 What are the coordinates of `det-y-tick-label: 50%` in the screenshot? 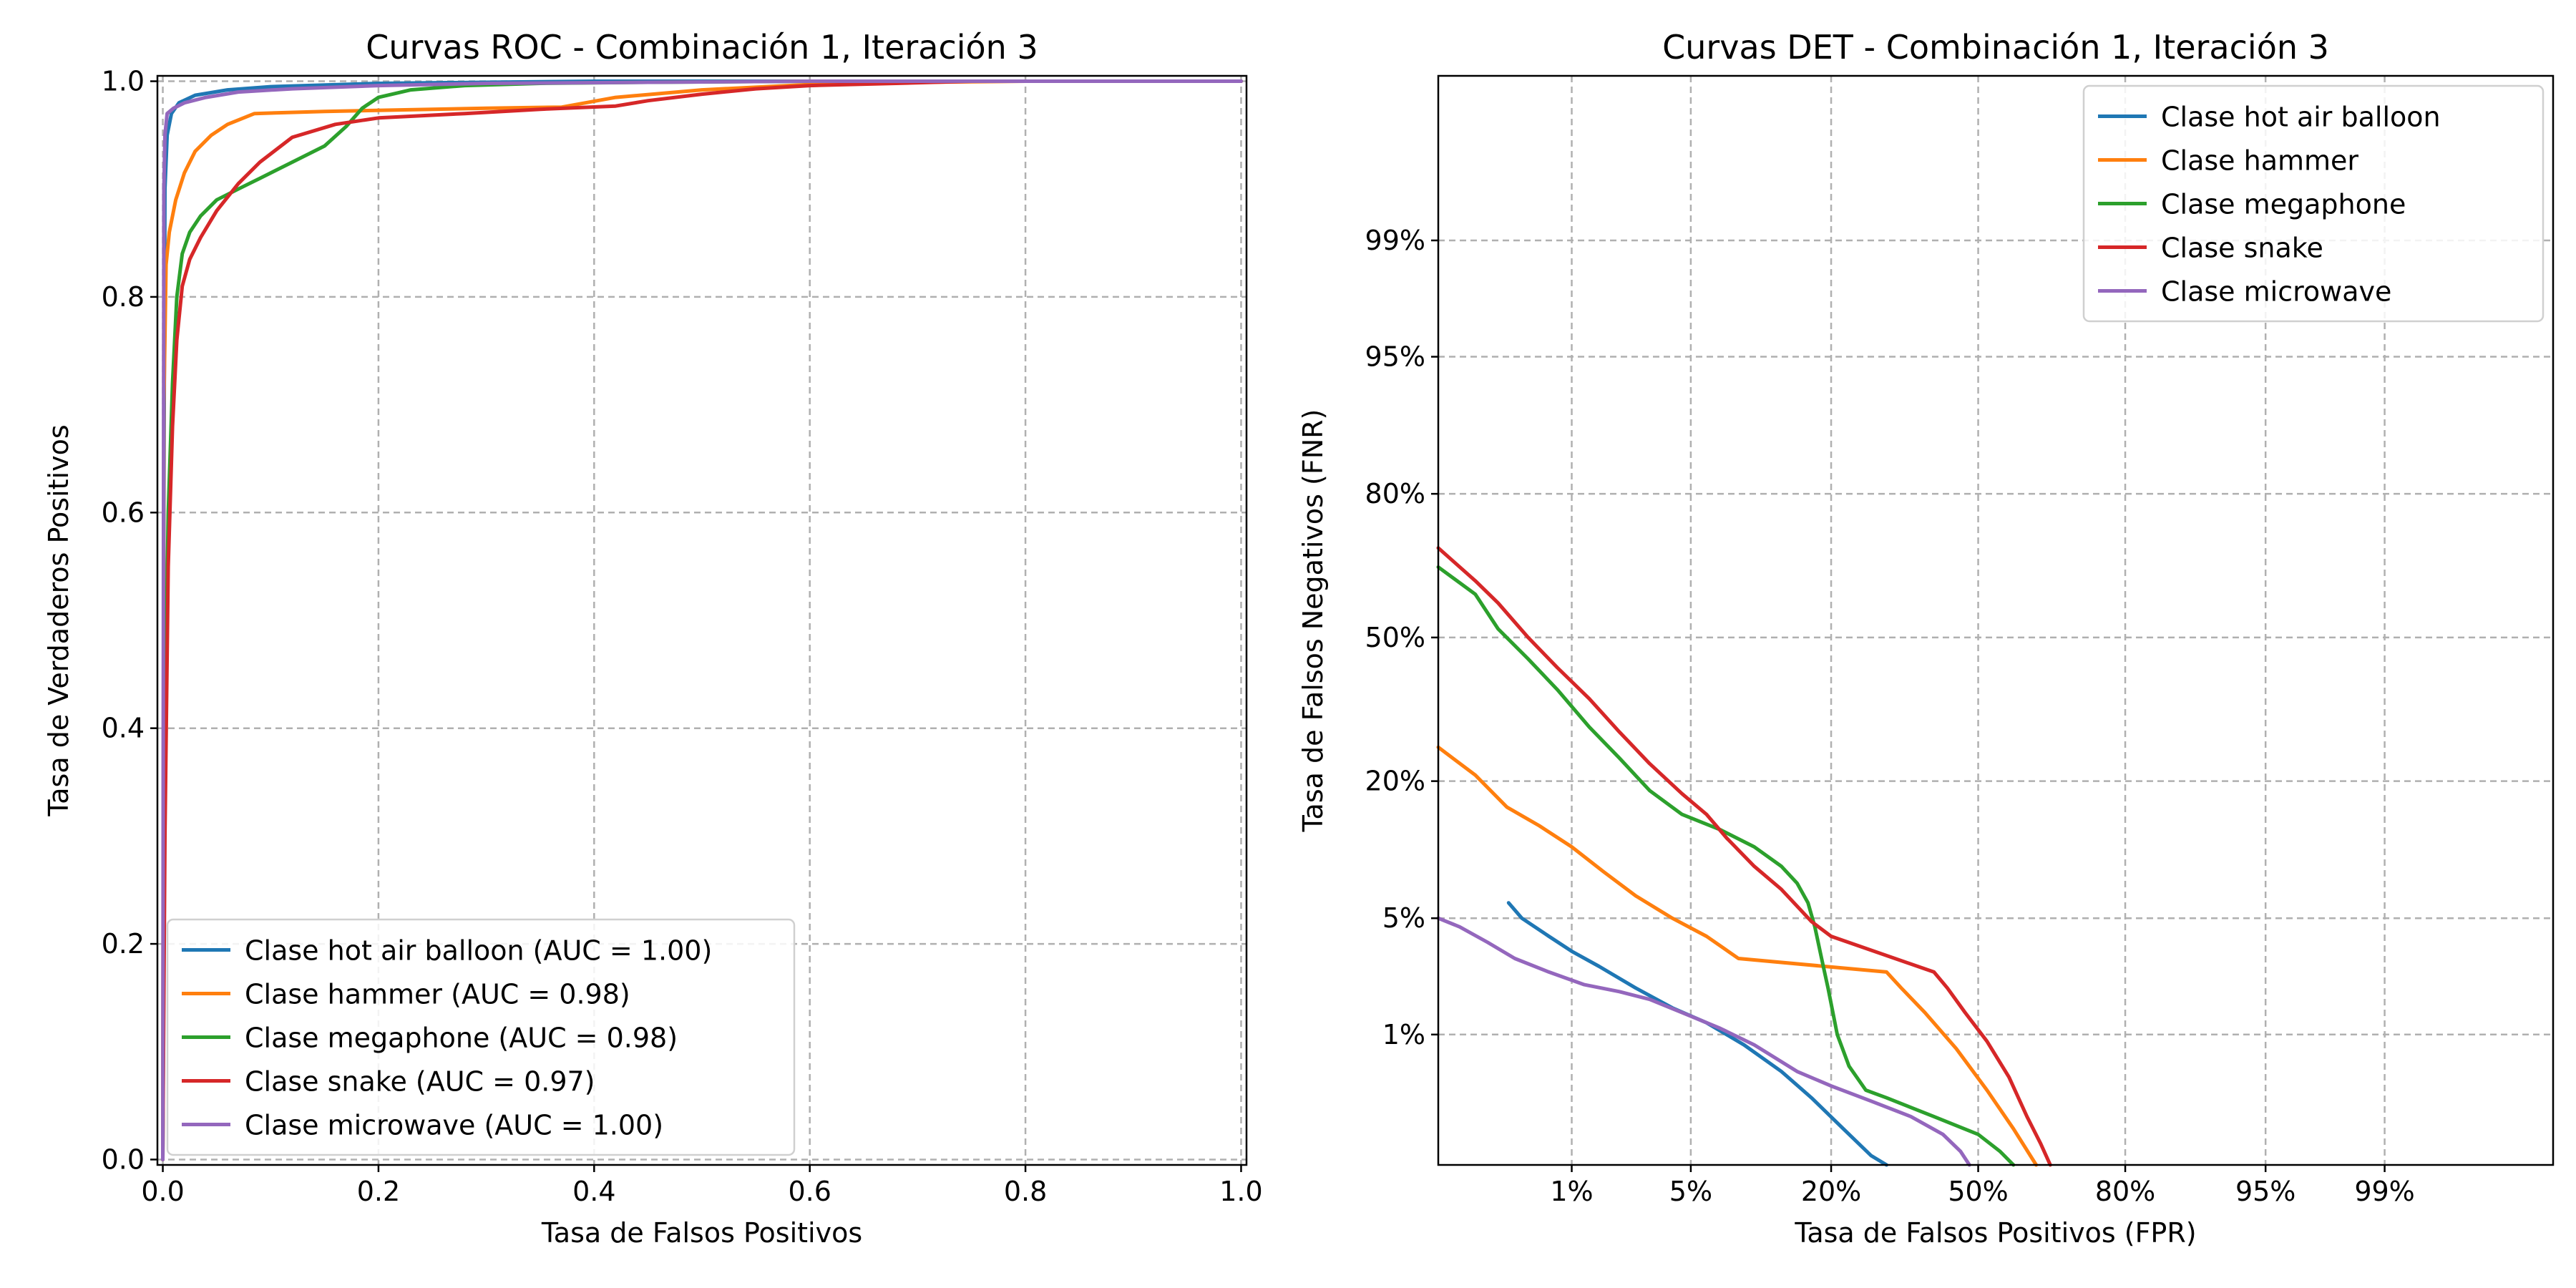 It's located at (1395, 637).